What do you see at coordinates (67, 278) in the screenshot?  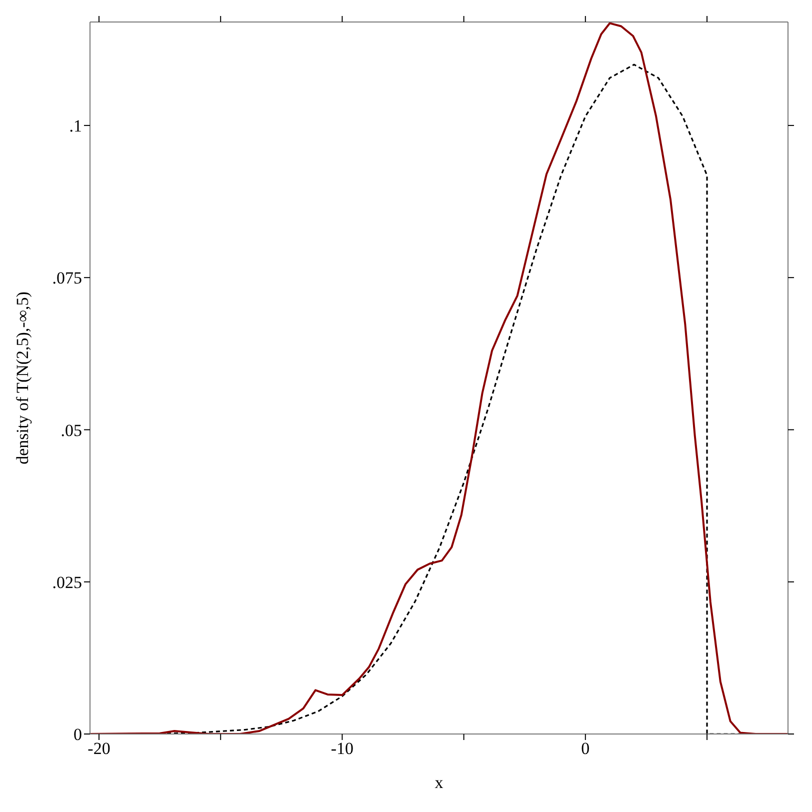 I see `y-tick-label: .075` at bounding box center [67, 278].